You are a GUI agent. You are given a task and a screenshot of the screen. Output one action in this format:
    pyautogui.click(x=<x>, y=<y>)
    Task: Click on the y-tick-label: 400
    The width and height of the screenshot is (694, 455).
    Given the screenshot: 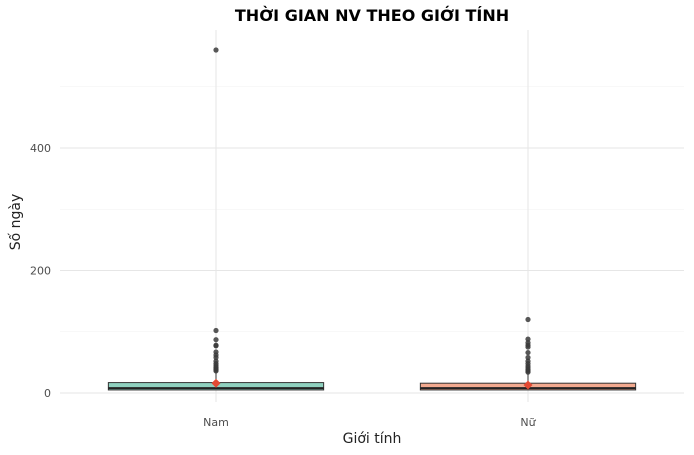 What is the action you would take?
    pyautogui.click(x=40, y=148)
    